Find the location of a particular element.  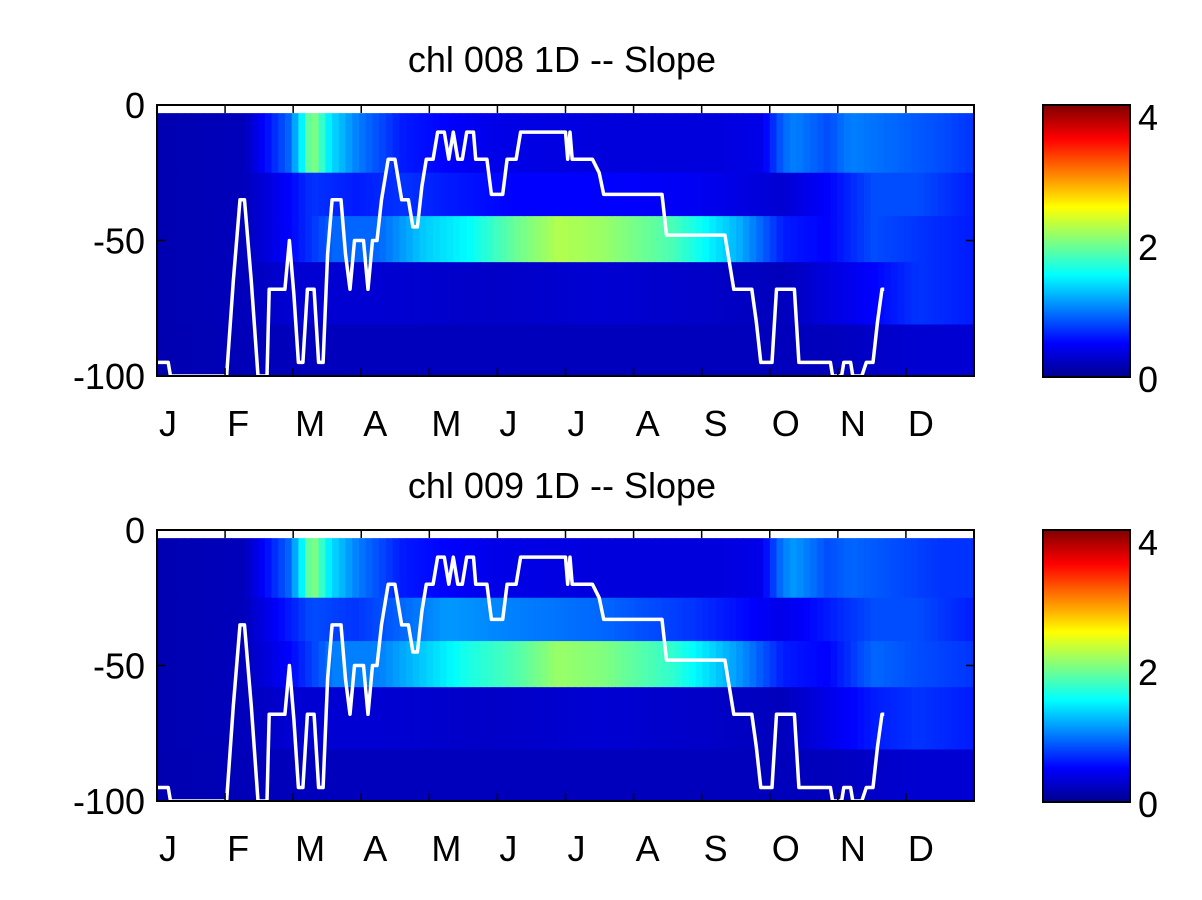

colorbar-tick-label: 4 is located at coordinates (1148, 117).